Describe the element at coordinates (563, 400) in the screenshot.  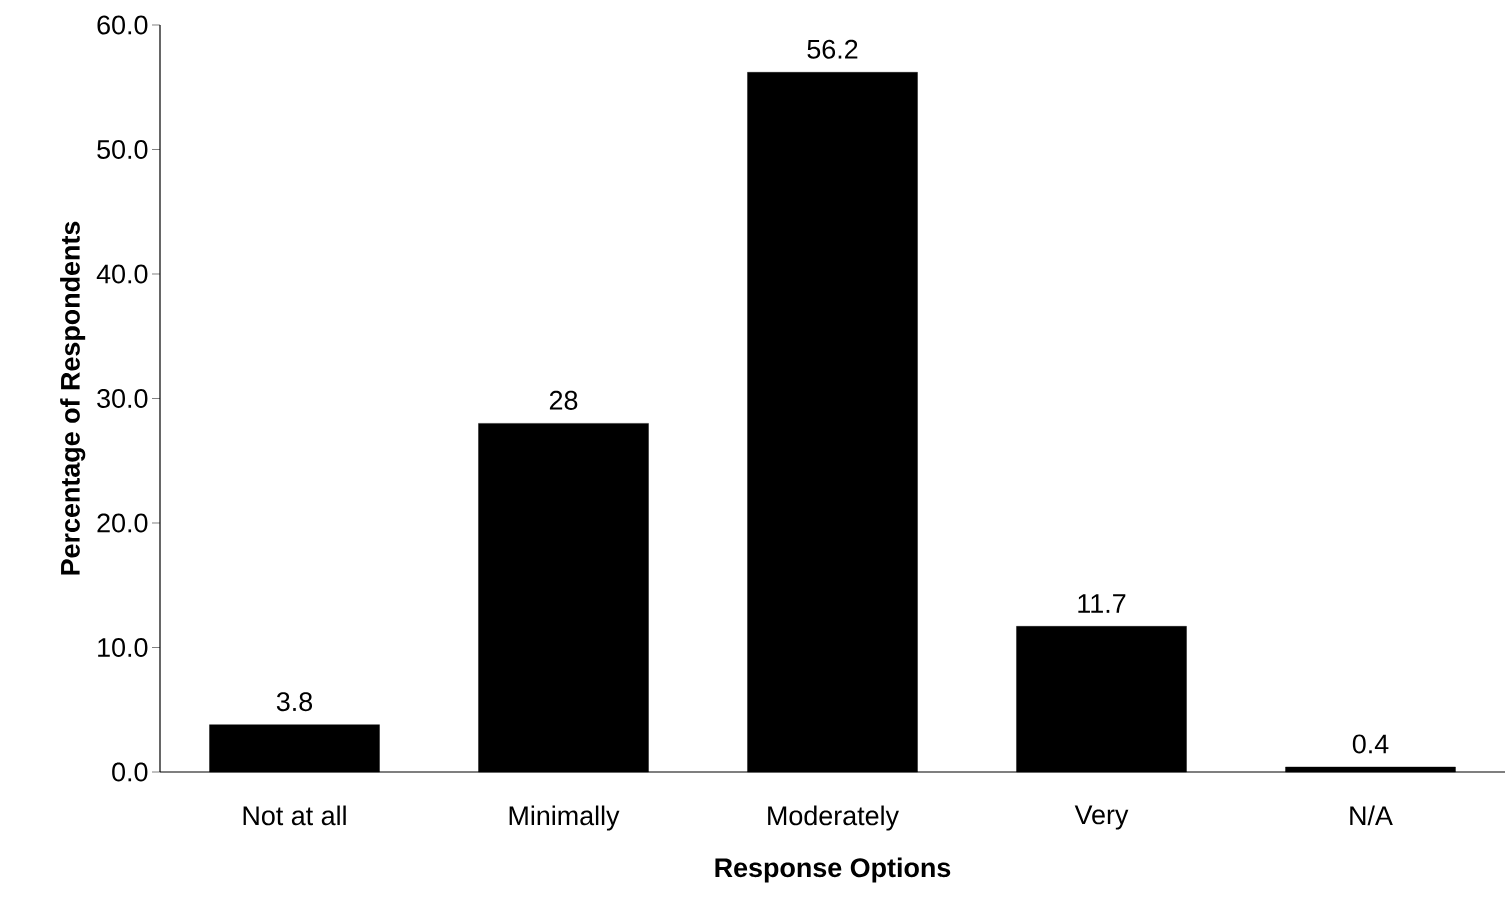
I see `data-label: 28` at that location.